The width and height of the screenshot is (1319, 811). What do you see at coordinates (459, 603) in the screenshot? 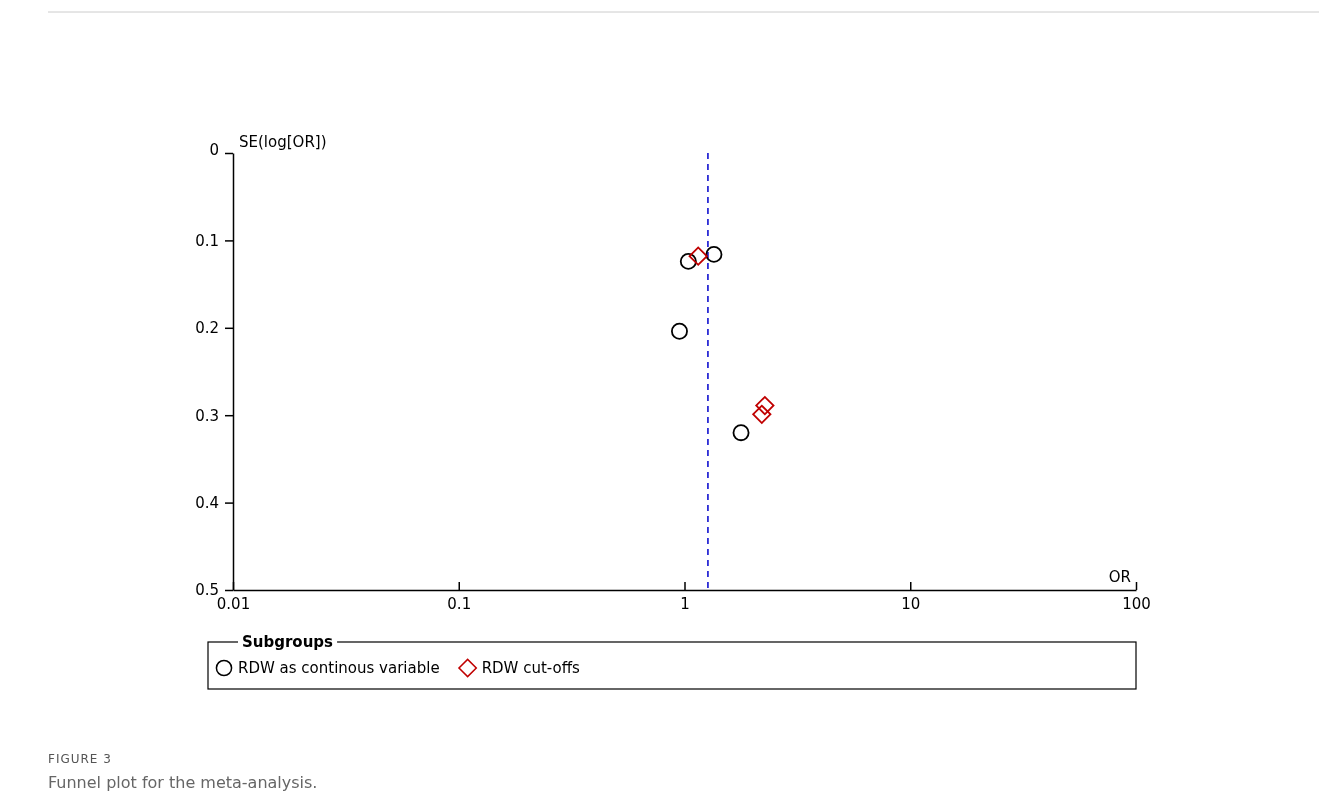
I see `x-tick-label: 0.1` at bounding box center [459, 603].